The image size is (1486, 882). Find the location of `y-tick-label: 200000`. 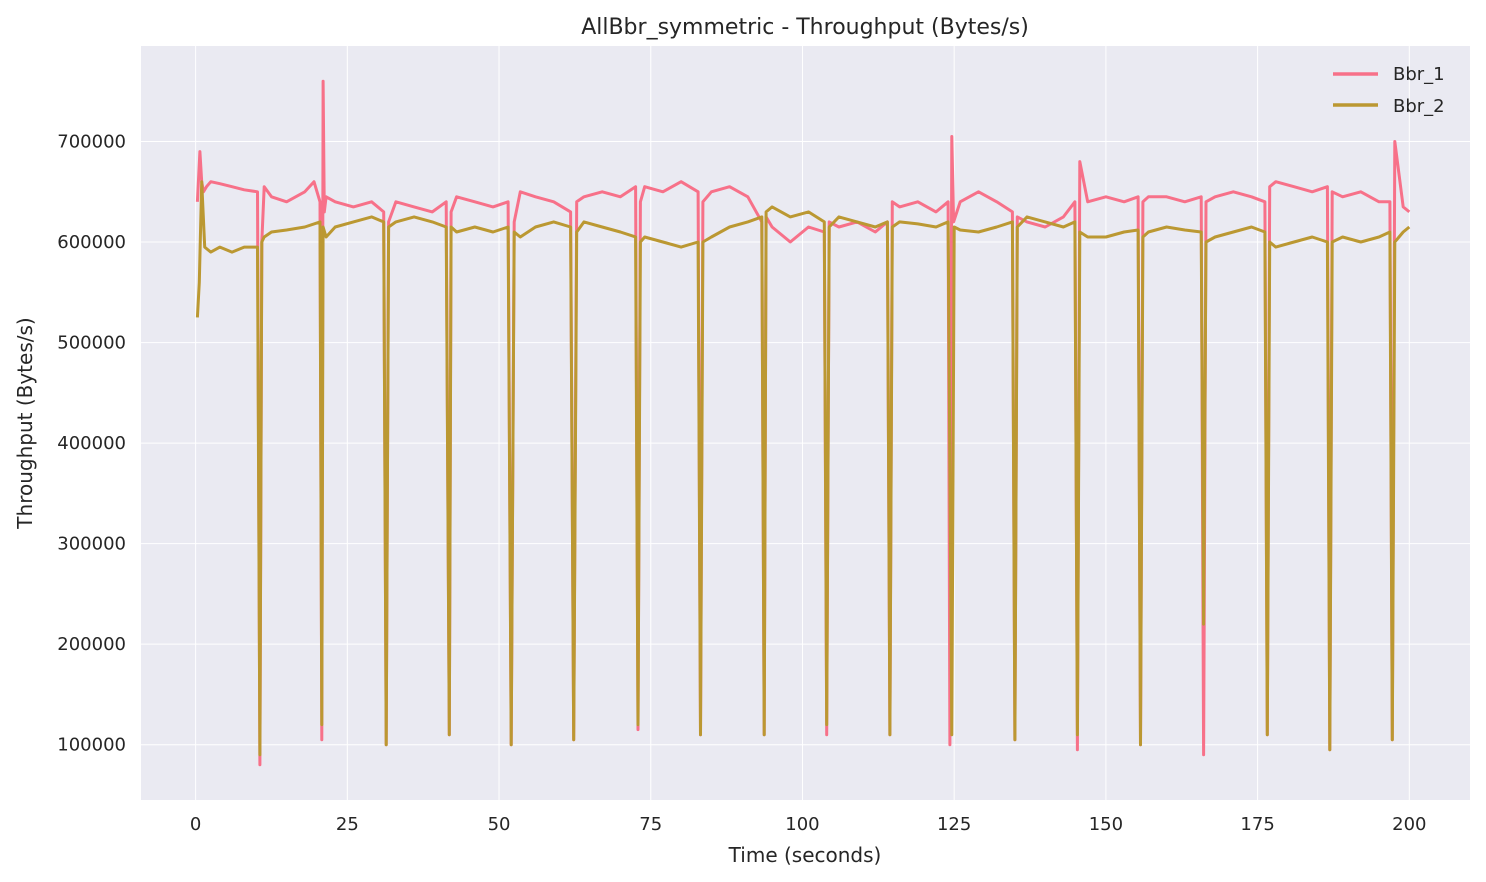

y-tick-label: 200000 is located at coordinates (91, 644).